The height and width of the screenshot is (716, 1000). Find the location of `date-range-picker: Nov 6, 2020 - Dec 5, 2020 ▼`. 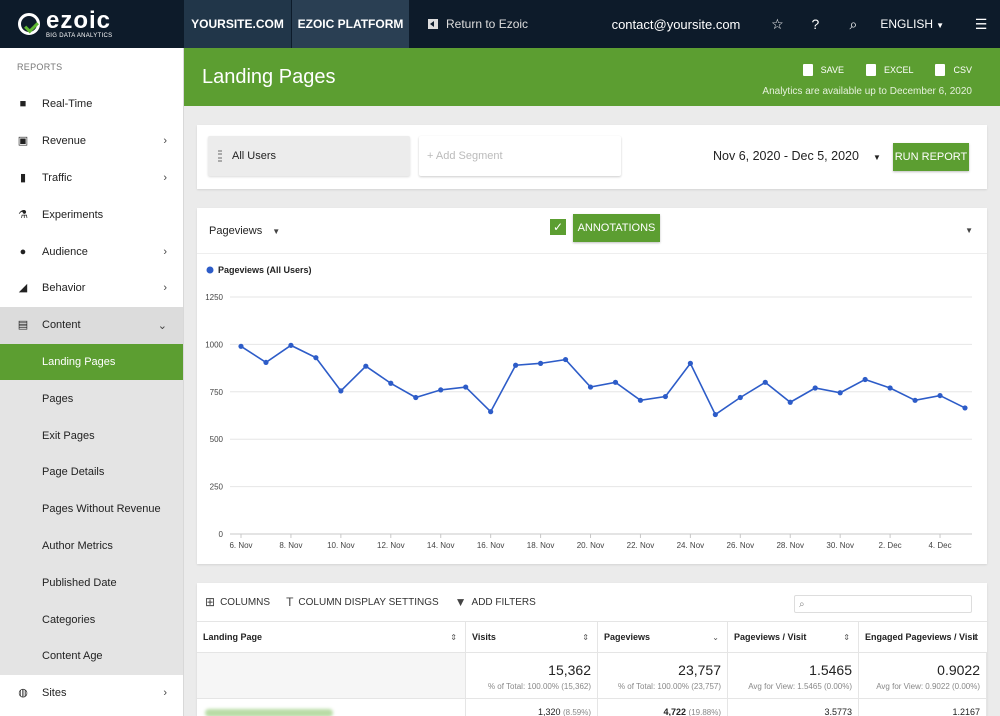

date-range-picker: Nov 6, 2020 - Dec 5, 2020 ▼ is located at coordinates (797, 156).